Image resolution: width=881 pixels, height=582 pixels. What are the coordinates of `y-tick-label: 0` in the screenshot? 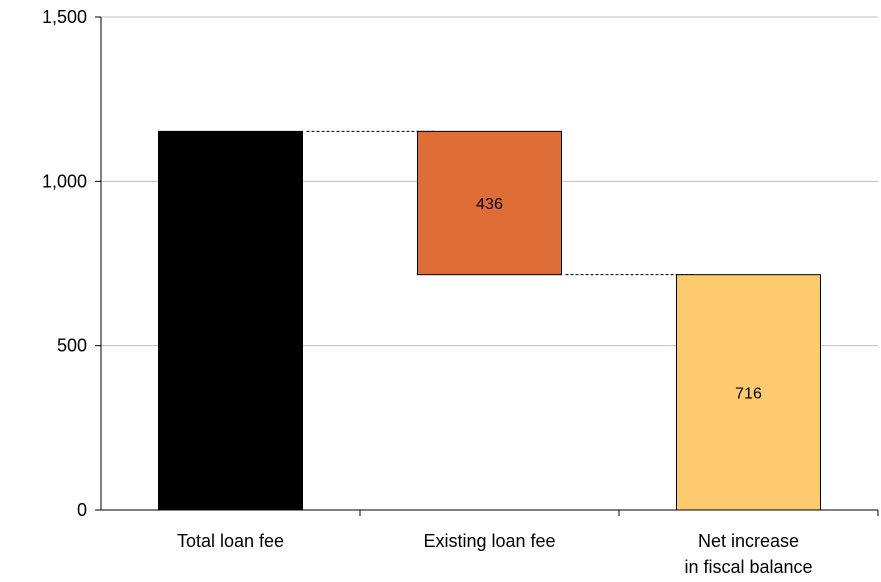 It's located at (82, 510).